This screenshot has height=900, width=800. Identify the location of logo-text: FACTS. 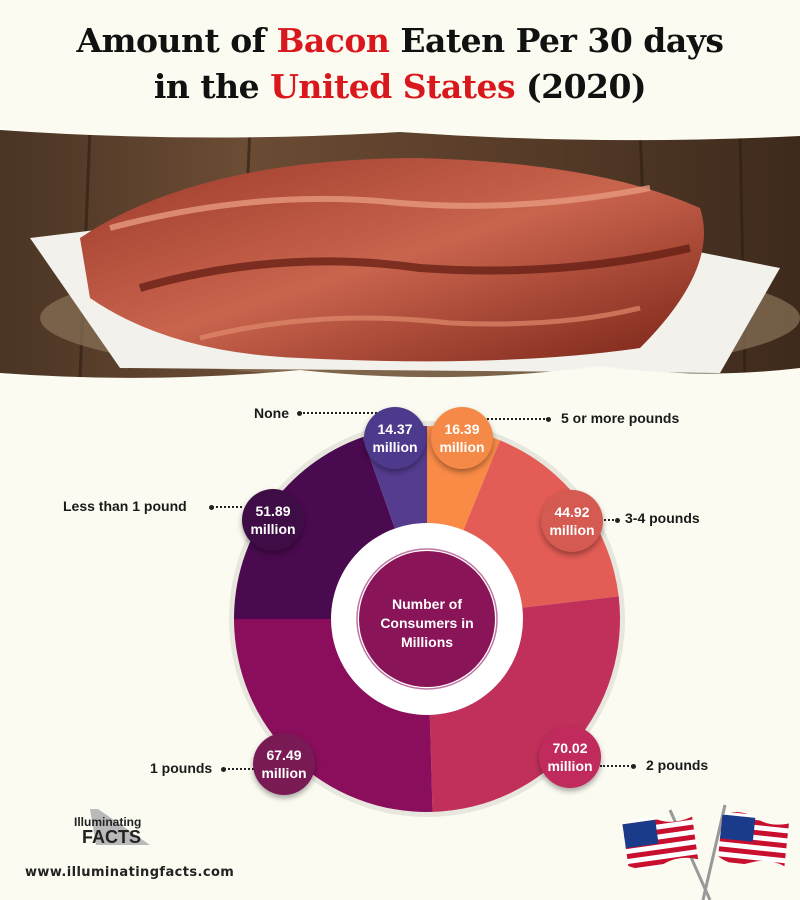
(112, 837).